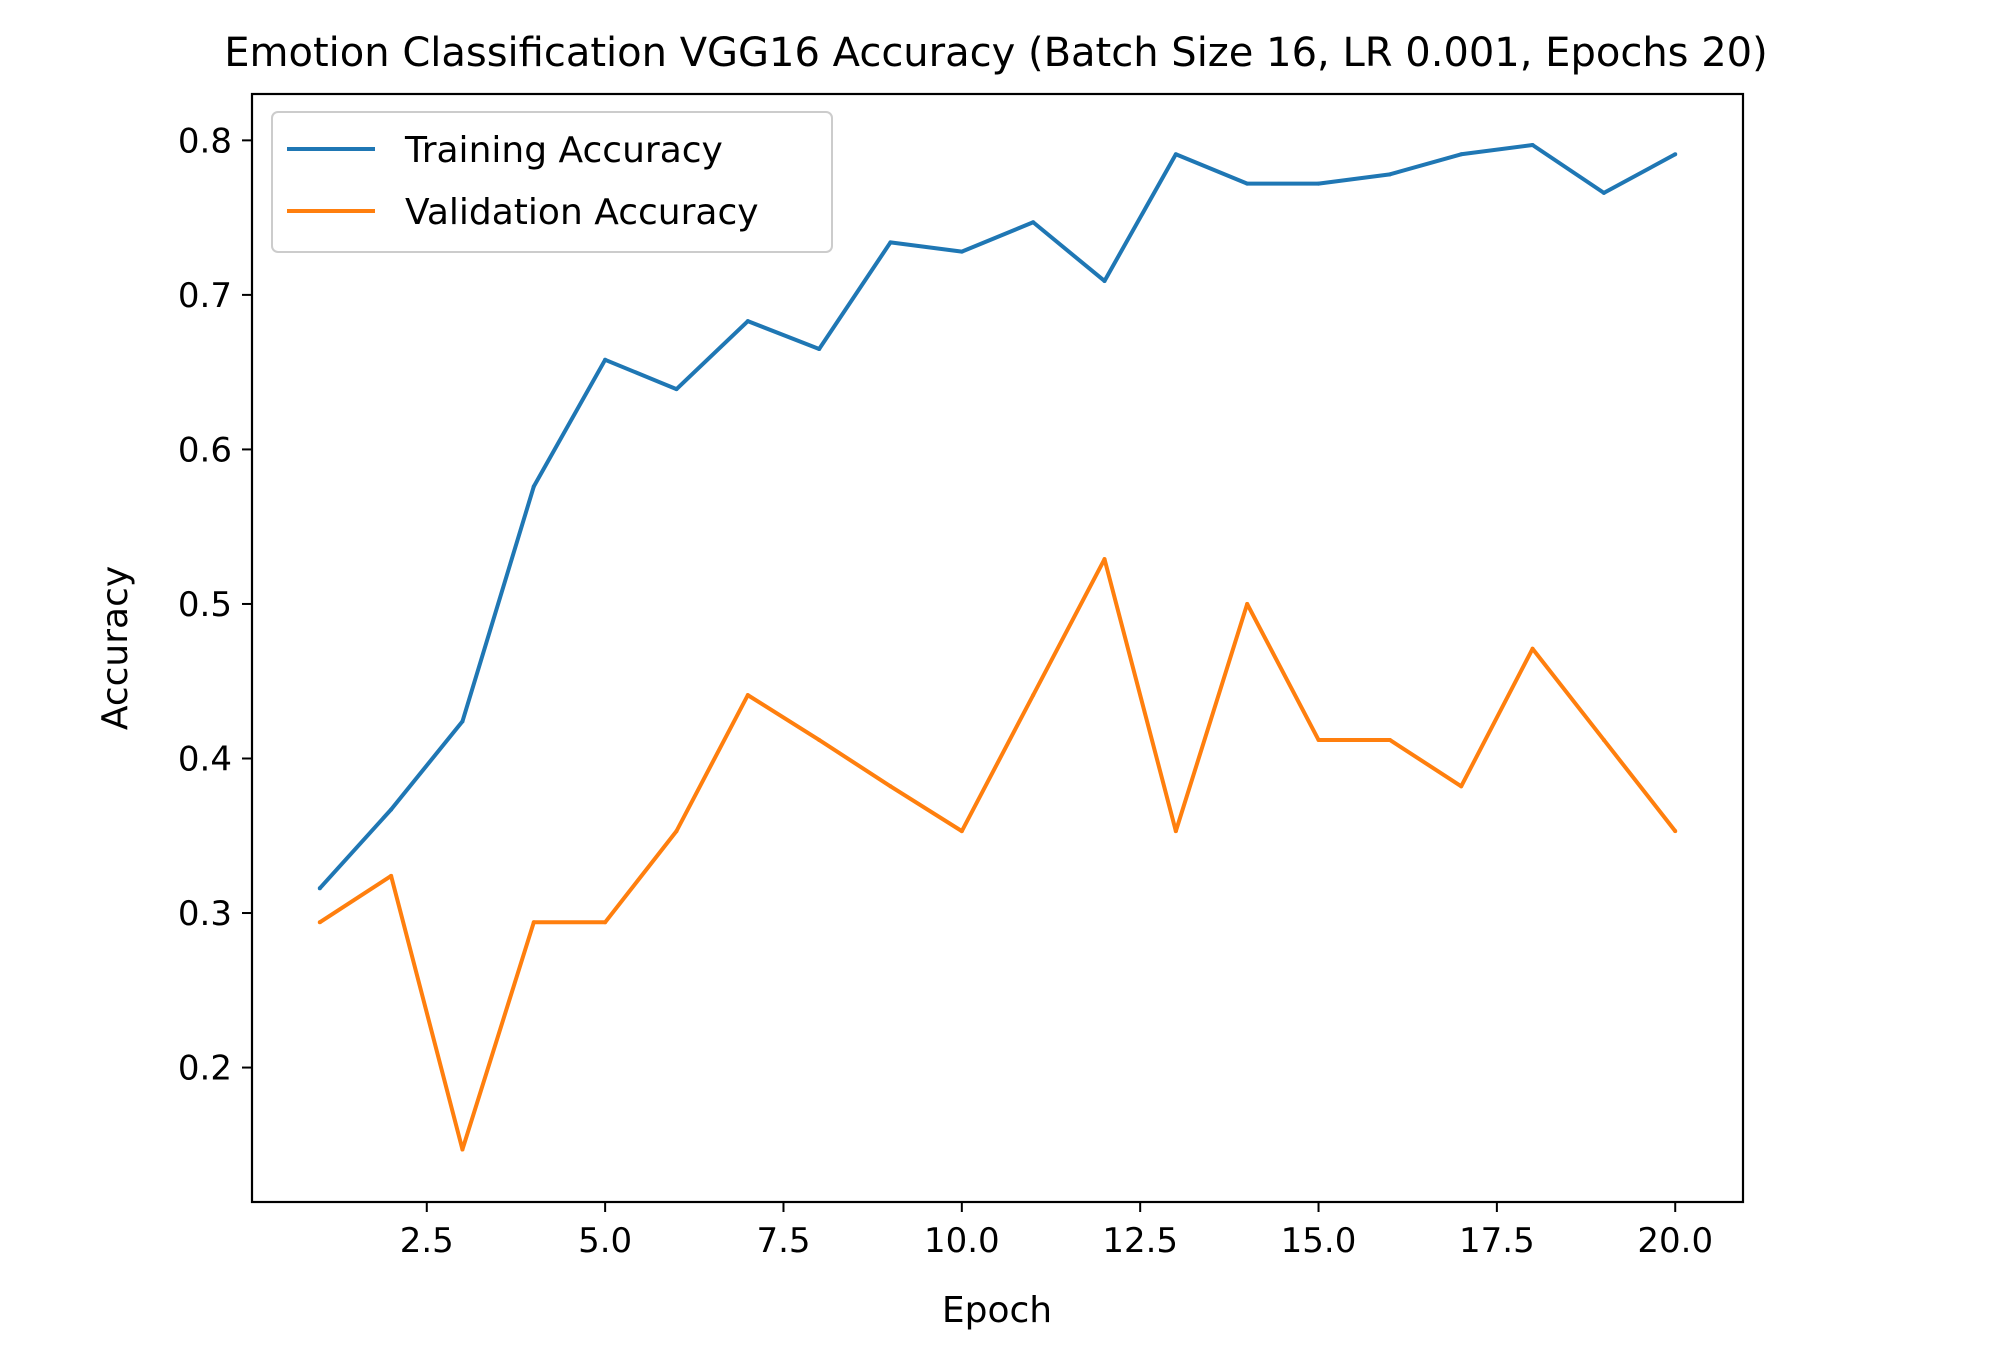  What do you see at coordinates (115, 648) in the screenshot?
I see `y-axis-label: Accuracy` at bounding box center [115, 648].